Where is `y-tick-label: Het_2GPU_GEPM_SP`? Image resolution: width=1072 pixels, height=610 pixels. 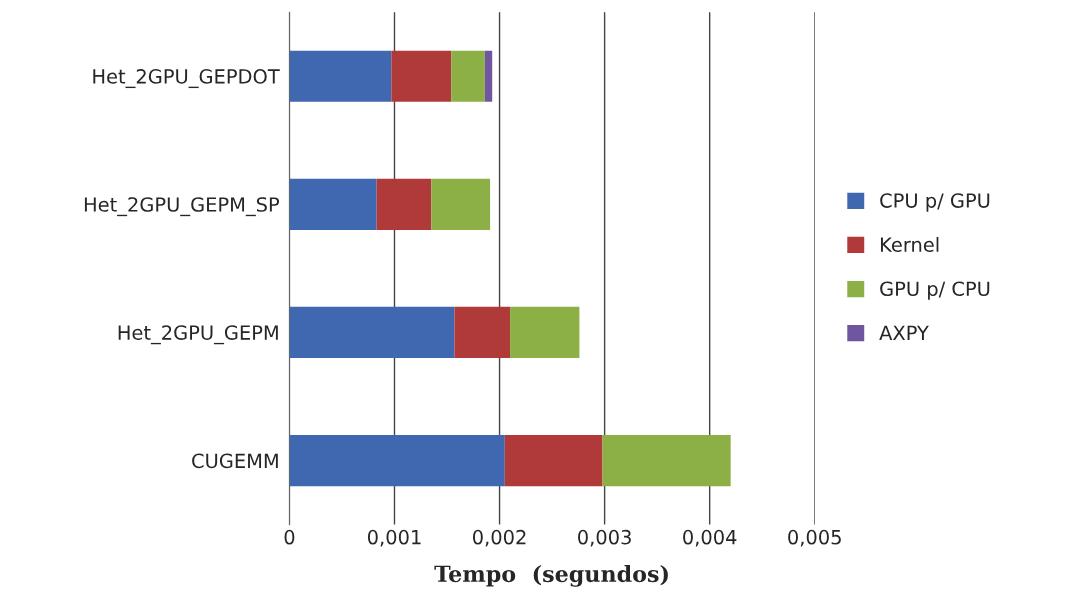 y-tick-label: Het_2GPU_GEPM_SP is located at coordinates (182, 207).